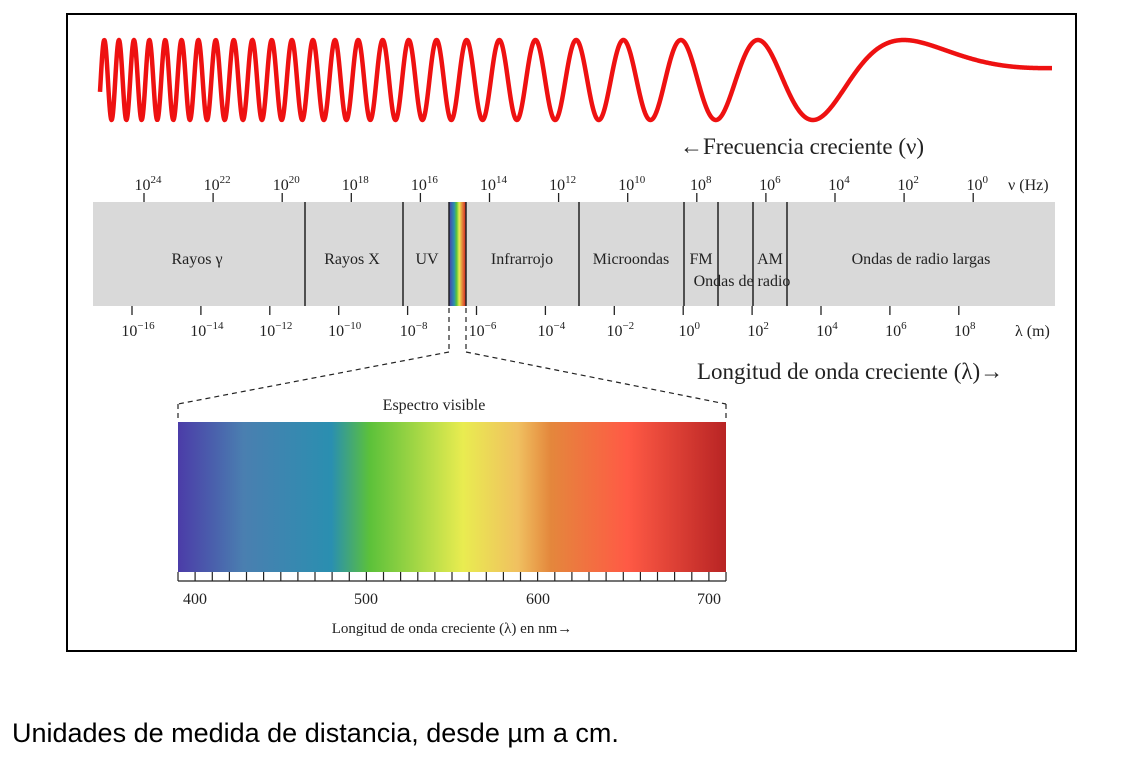 This screenshot has width=1123, height=759. Describe the element at coordinates (908, 184) in the screenshot. I see `frequency-tick-label: 10²` at that location.